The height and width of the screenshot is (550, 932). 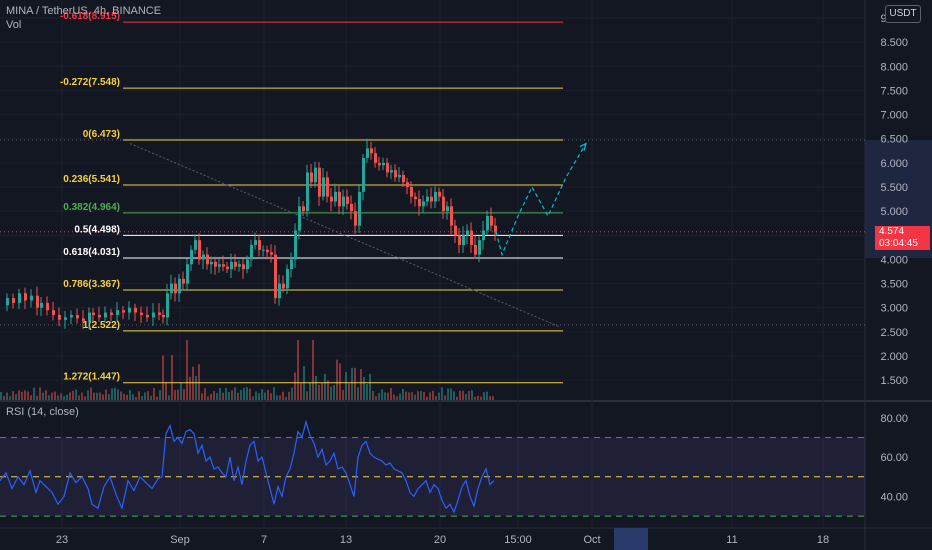 I want to click on symbol-title: MINA / TetherUS, 4h, BINANCE, so click(x=84, y=11).